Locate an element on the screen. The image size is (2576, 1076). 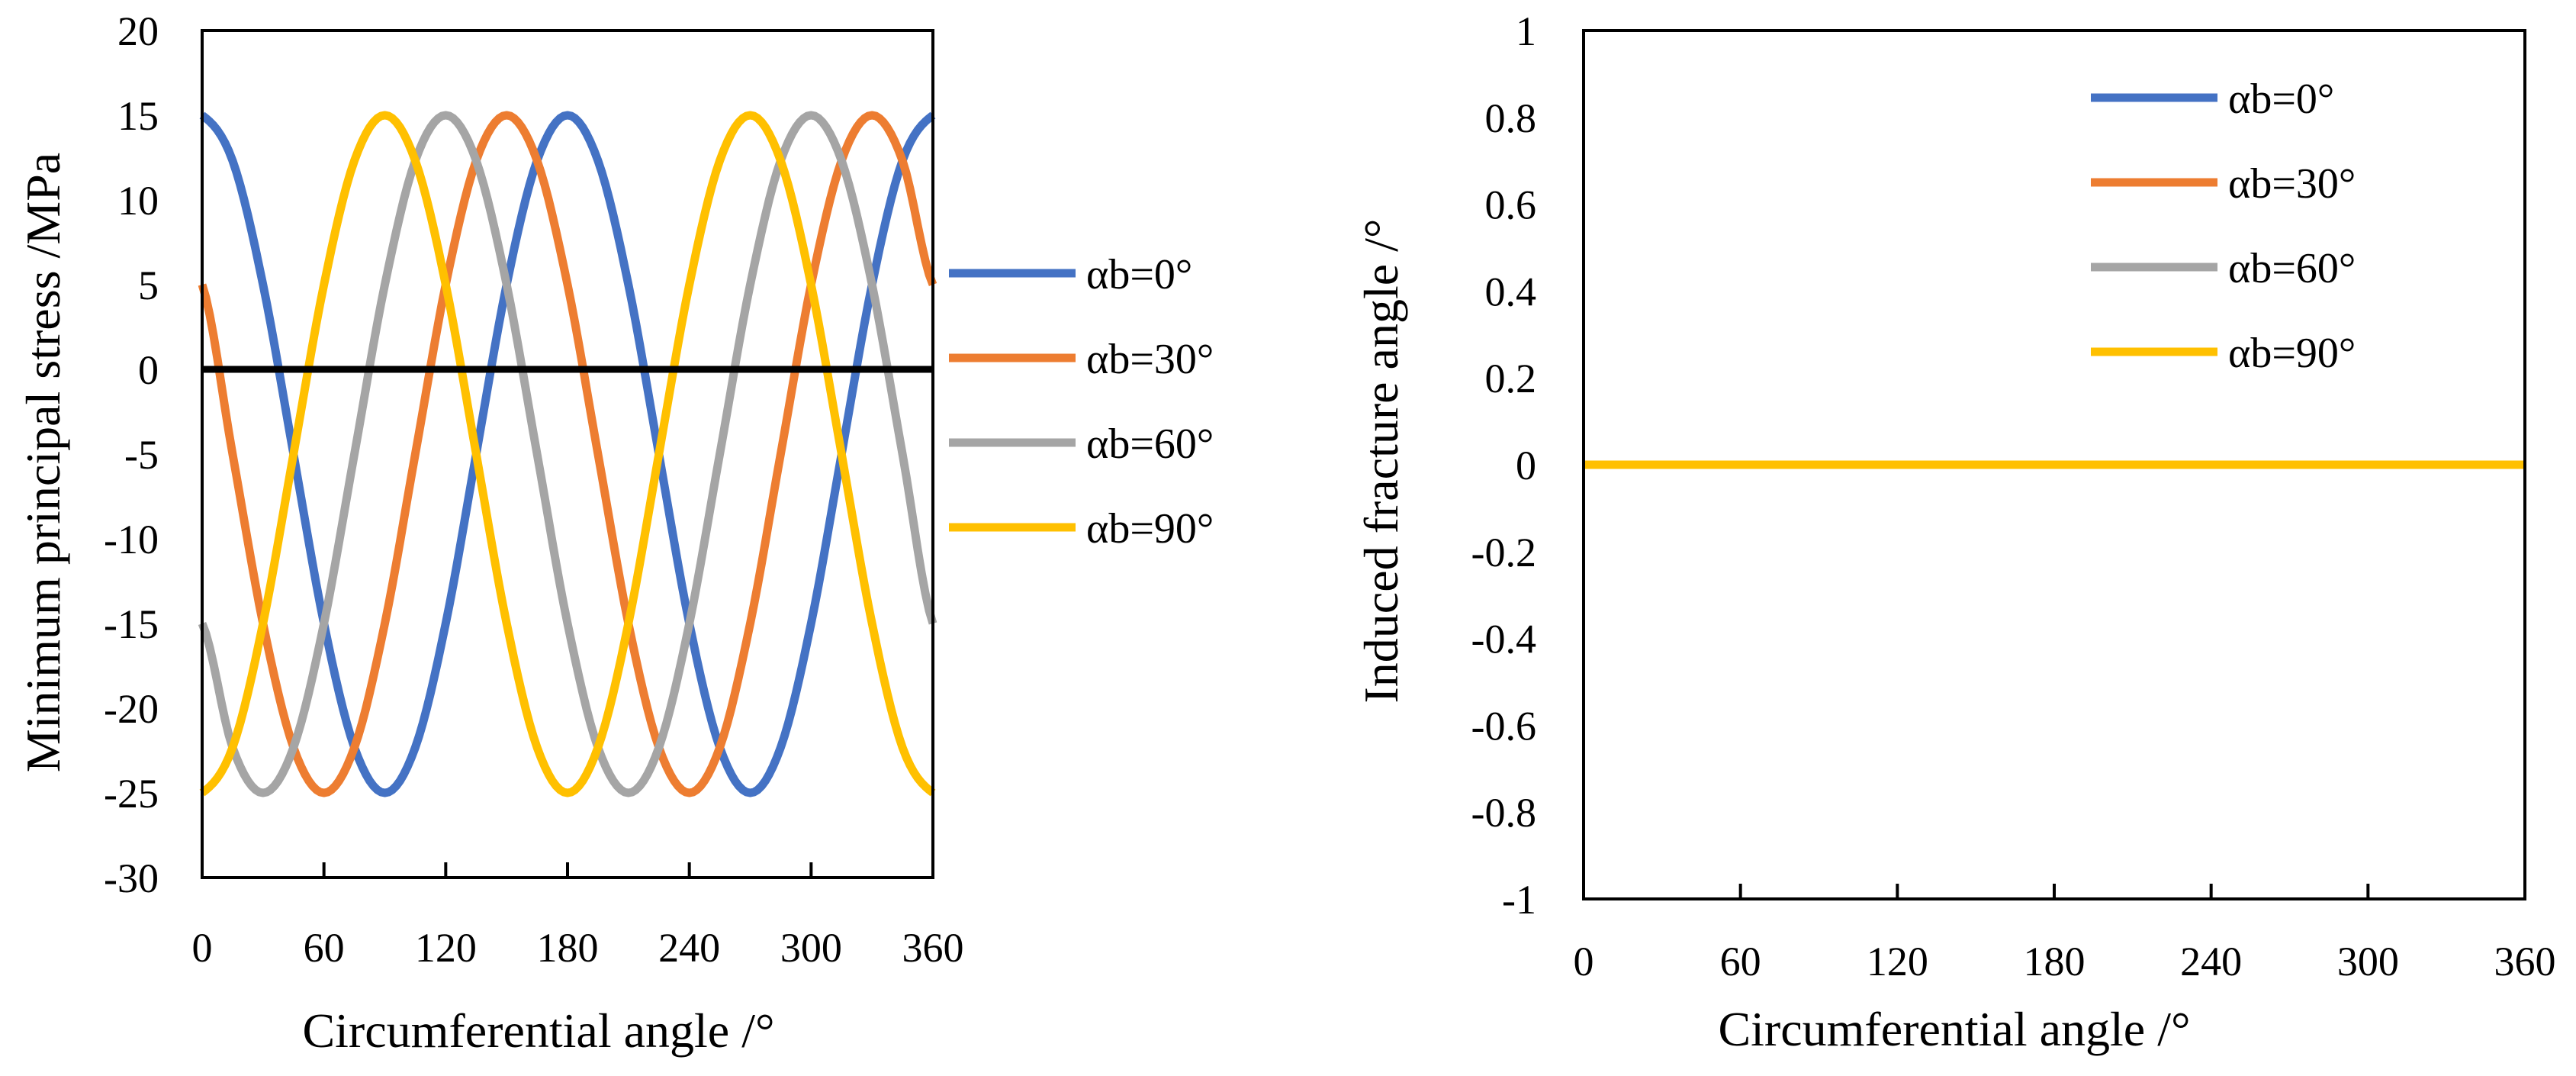
fracture-legend: αb=0° αb=30° αb=60° αb=90° is located at coordinates (2223, 226).